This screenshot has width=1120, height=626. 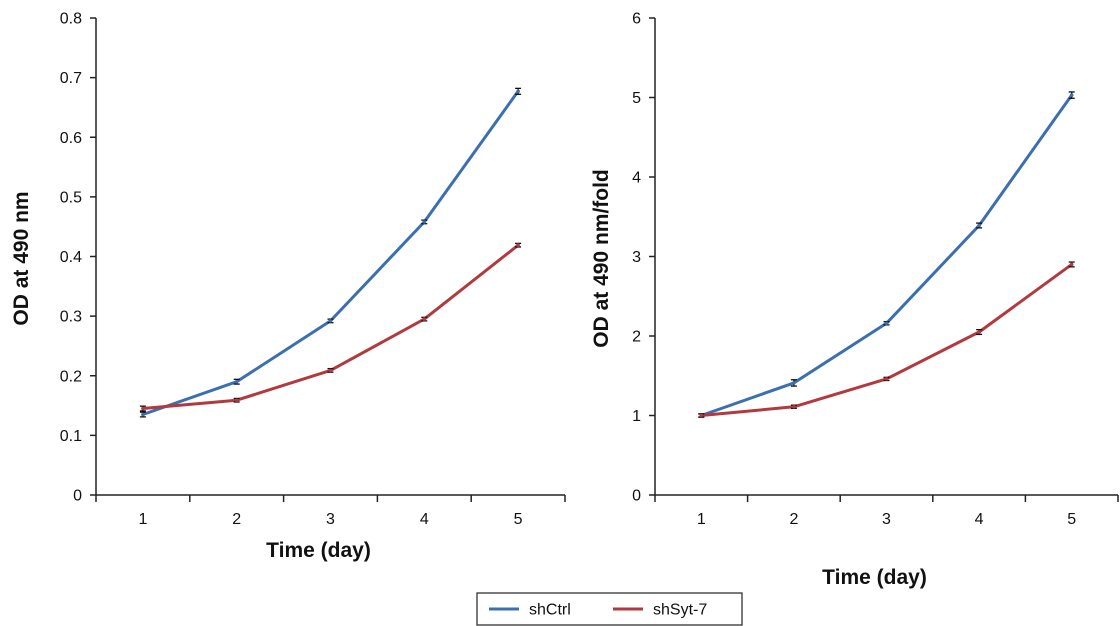 I want to click on legend-box, so click(x=609, y=609).